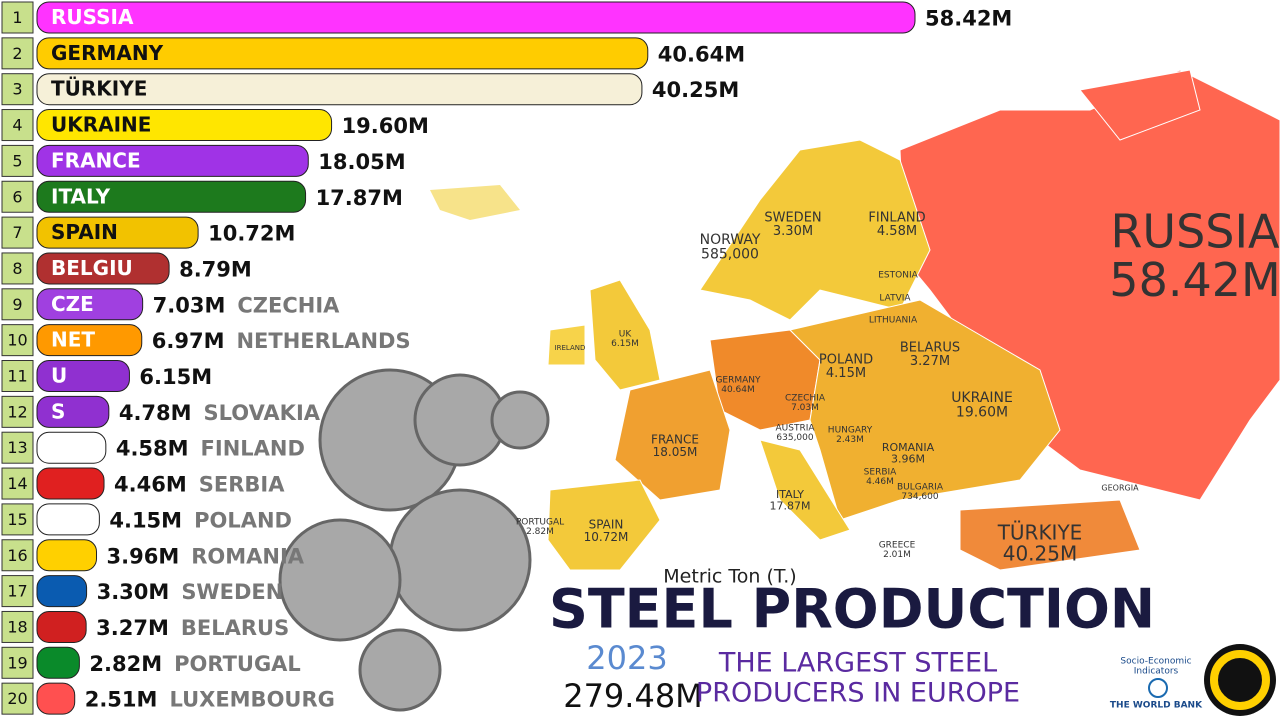 This screenshot has height=720, width=1280. What do you see at coordinates (1040, 533) in the screenshot?
I see `map-country: TÜRKIYE` at bounding box center [1040, 533].